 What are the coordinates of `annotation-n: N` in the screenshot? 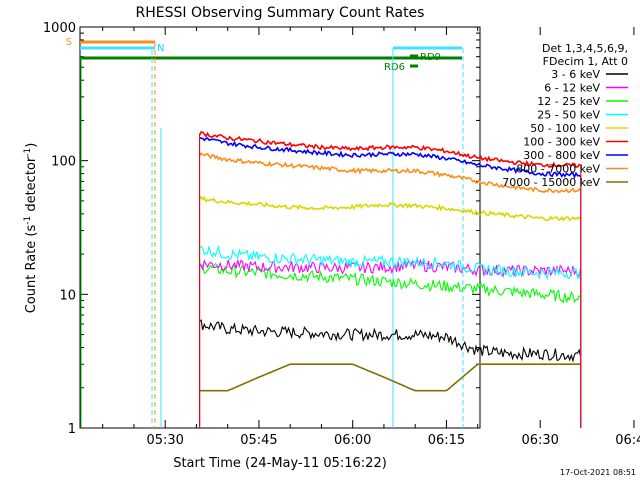 It's located at (160, 48).